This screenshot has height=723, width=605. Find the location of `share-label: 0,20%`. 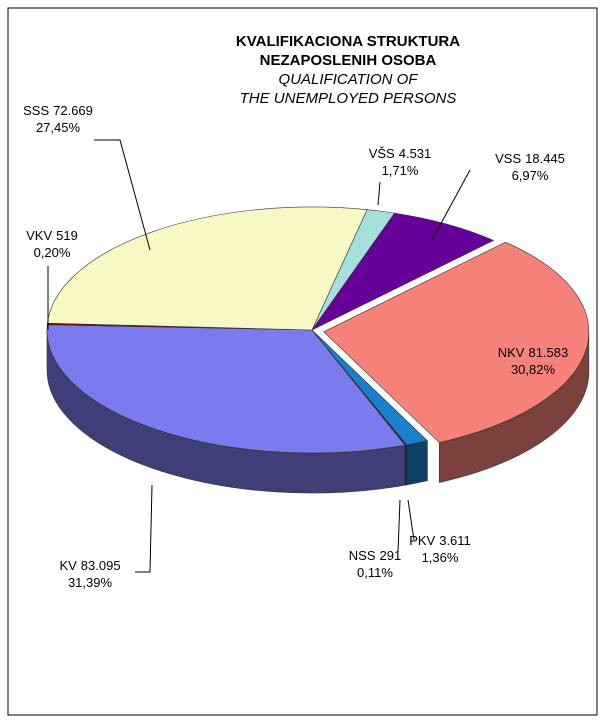

share-label: 0,20% is located at coordinates (52, 252).